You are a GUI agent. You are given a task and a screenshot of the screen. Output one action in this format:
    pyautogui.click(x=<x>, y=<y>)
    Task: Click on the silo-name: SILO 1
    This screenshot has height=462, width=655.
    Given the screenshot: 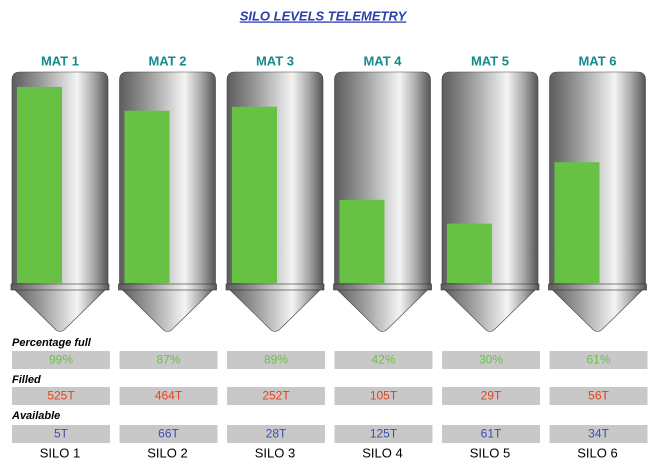 What is the action you would take?
    pyautogui.click(x=60, y=452)
    